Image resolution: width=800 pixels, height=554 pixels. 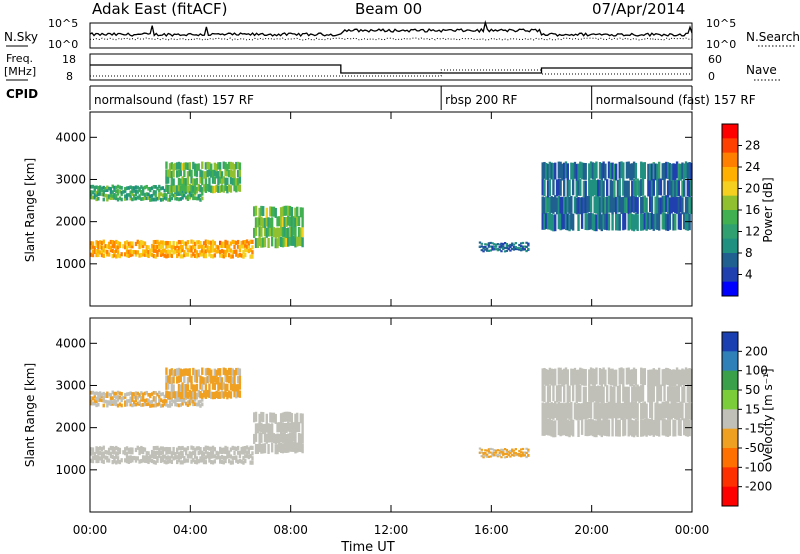 What do you see at coordinates (730, 496) in the screenshot?
I see `colorbar-cell` at bounding box center [730, 496].